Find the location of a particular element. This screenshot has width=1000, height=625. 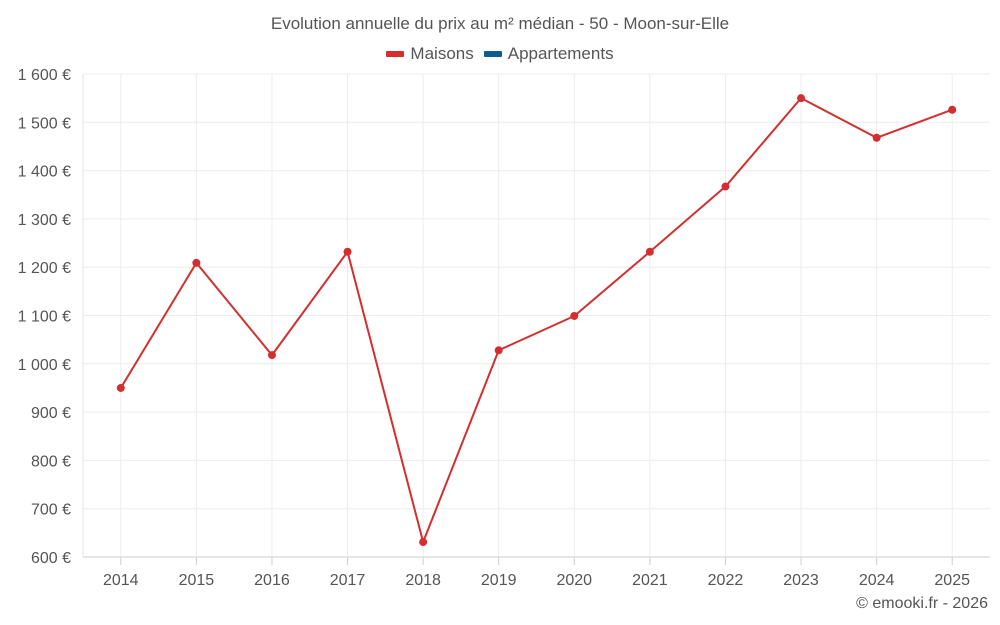

x-tick-label: 2022 is located at coordinates (726, 580).